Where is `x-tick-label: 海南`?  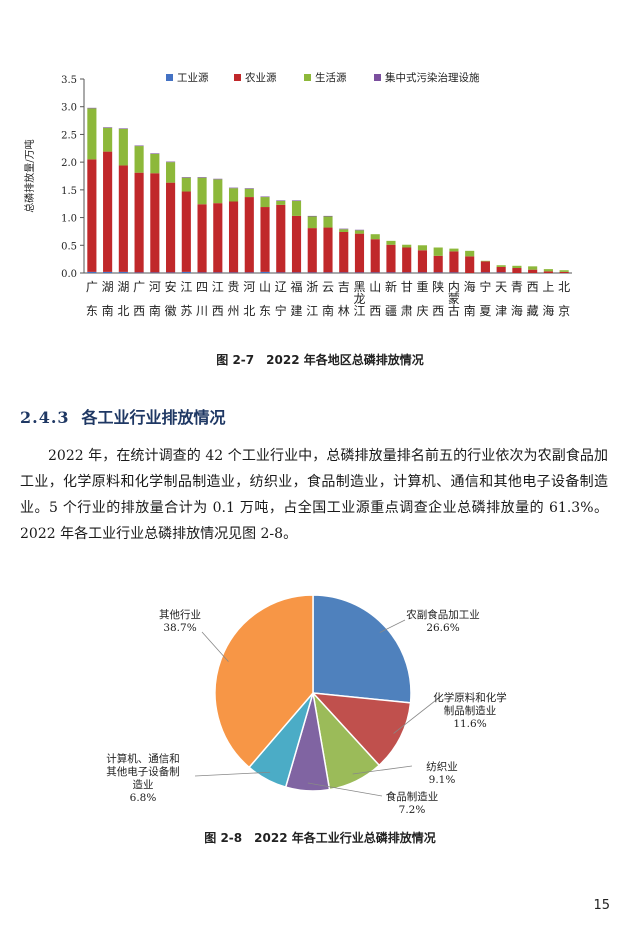 x-tick-label: 海南 is located at coordinates (470, 298).